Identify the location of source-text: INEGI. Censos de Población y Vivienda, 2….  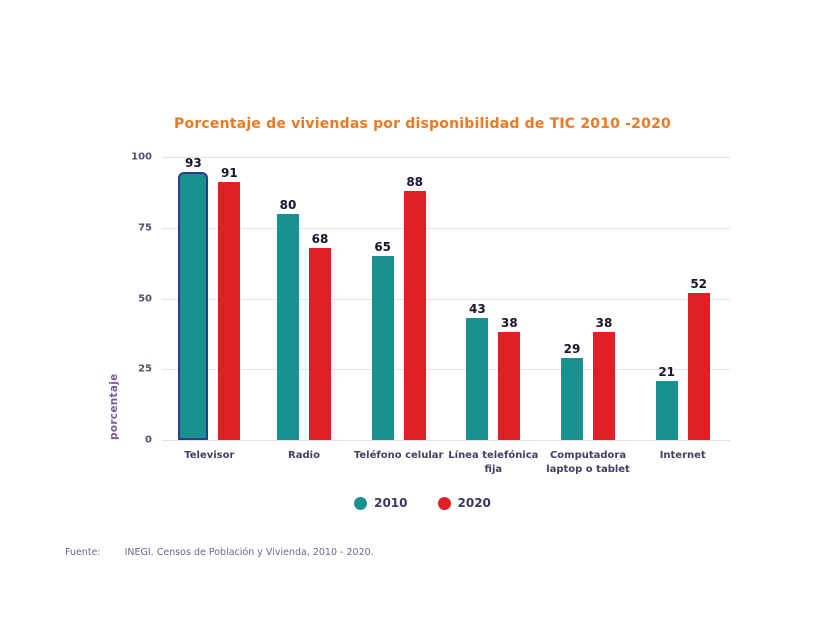
(249, 552).